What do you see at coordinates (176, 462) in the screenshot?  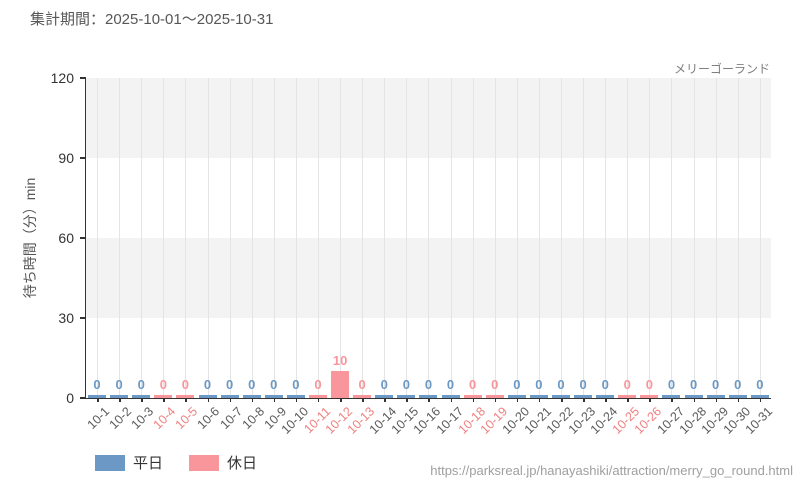 I see `legend: 平日 休日` at bounding box center [176, 462].